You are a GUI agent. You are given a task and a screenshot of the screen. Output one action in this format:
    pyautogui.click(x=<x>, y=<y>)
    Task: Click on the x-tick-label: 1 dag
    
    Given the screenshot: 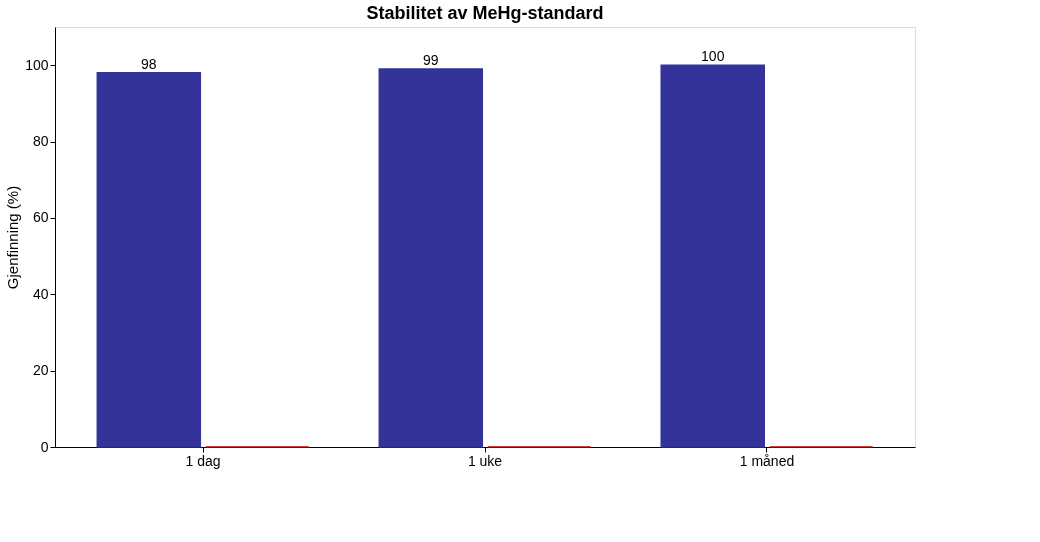 What is the action you would take?
    pyautogui.click(x=203, y=460)
    